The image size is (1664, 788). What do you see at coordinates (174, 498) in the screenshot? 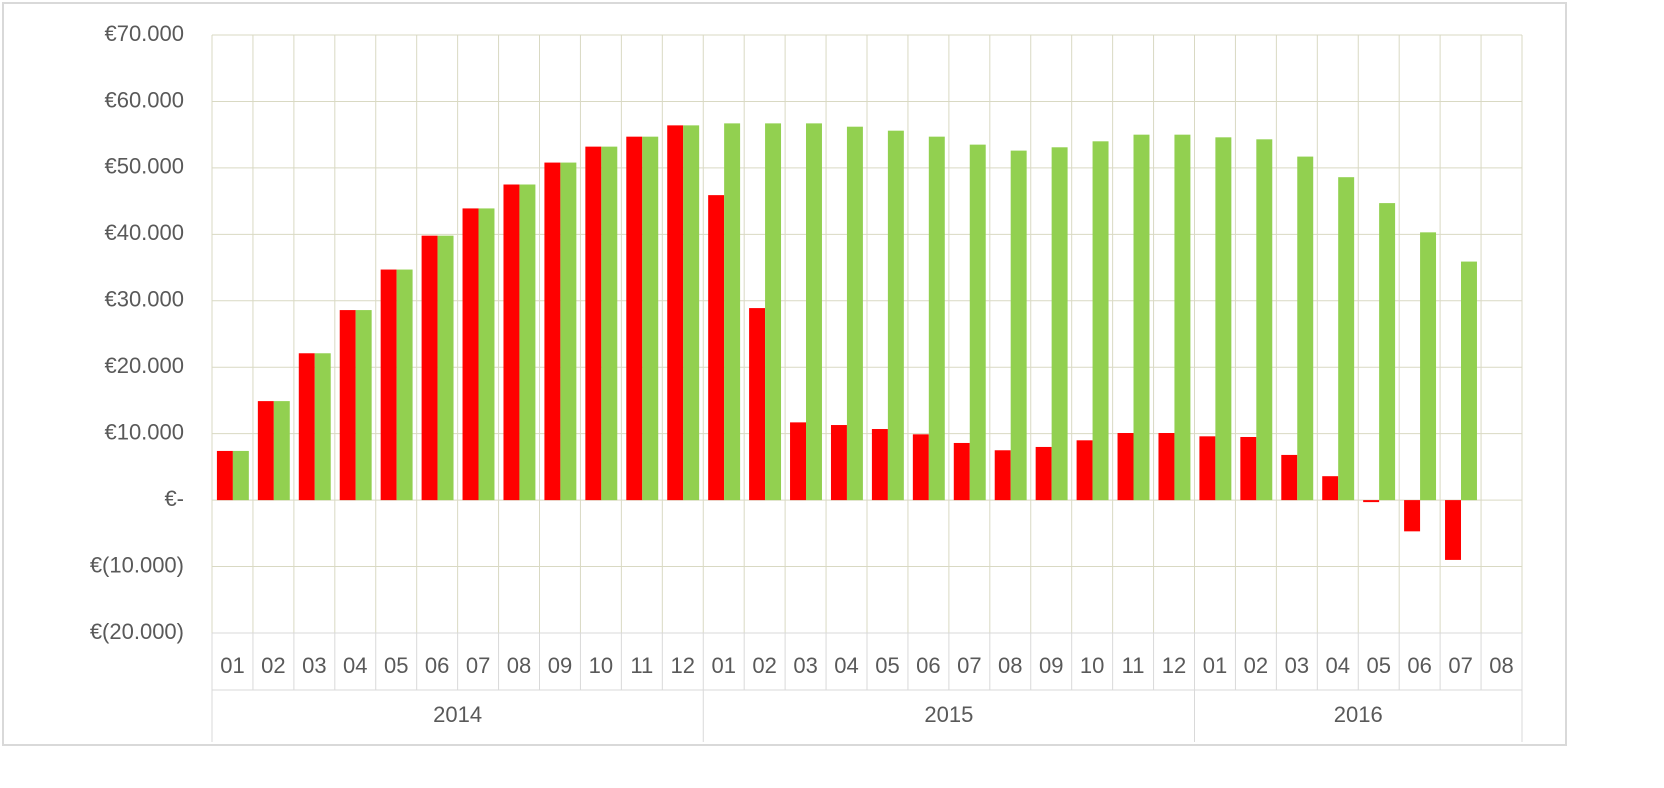
I see `y-tick-label: €-` at bounding box center [174, 498].